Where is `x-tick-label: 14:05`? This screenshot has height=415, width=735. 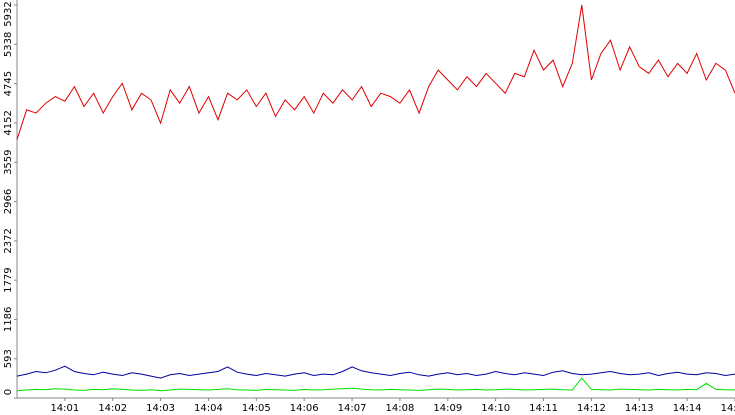 x-tick-label: 14:05 is located at coordinates (256, 408).